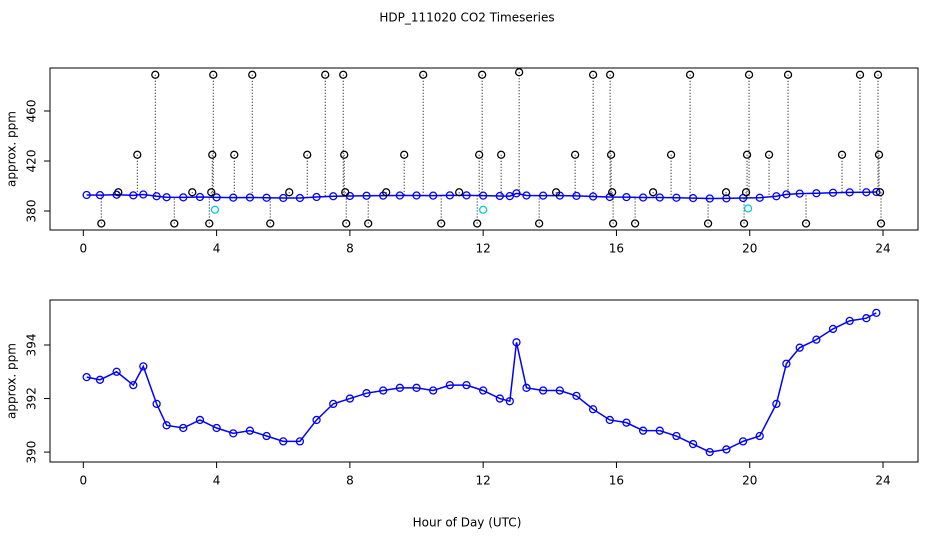 This screenshot has height=540, width=936. I want to click on y-tick-label: 394, so click(32, 345).